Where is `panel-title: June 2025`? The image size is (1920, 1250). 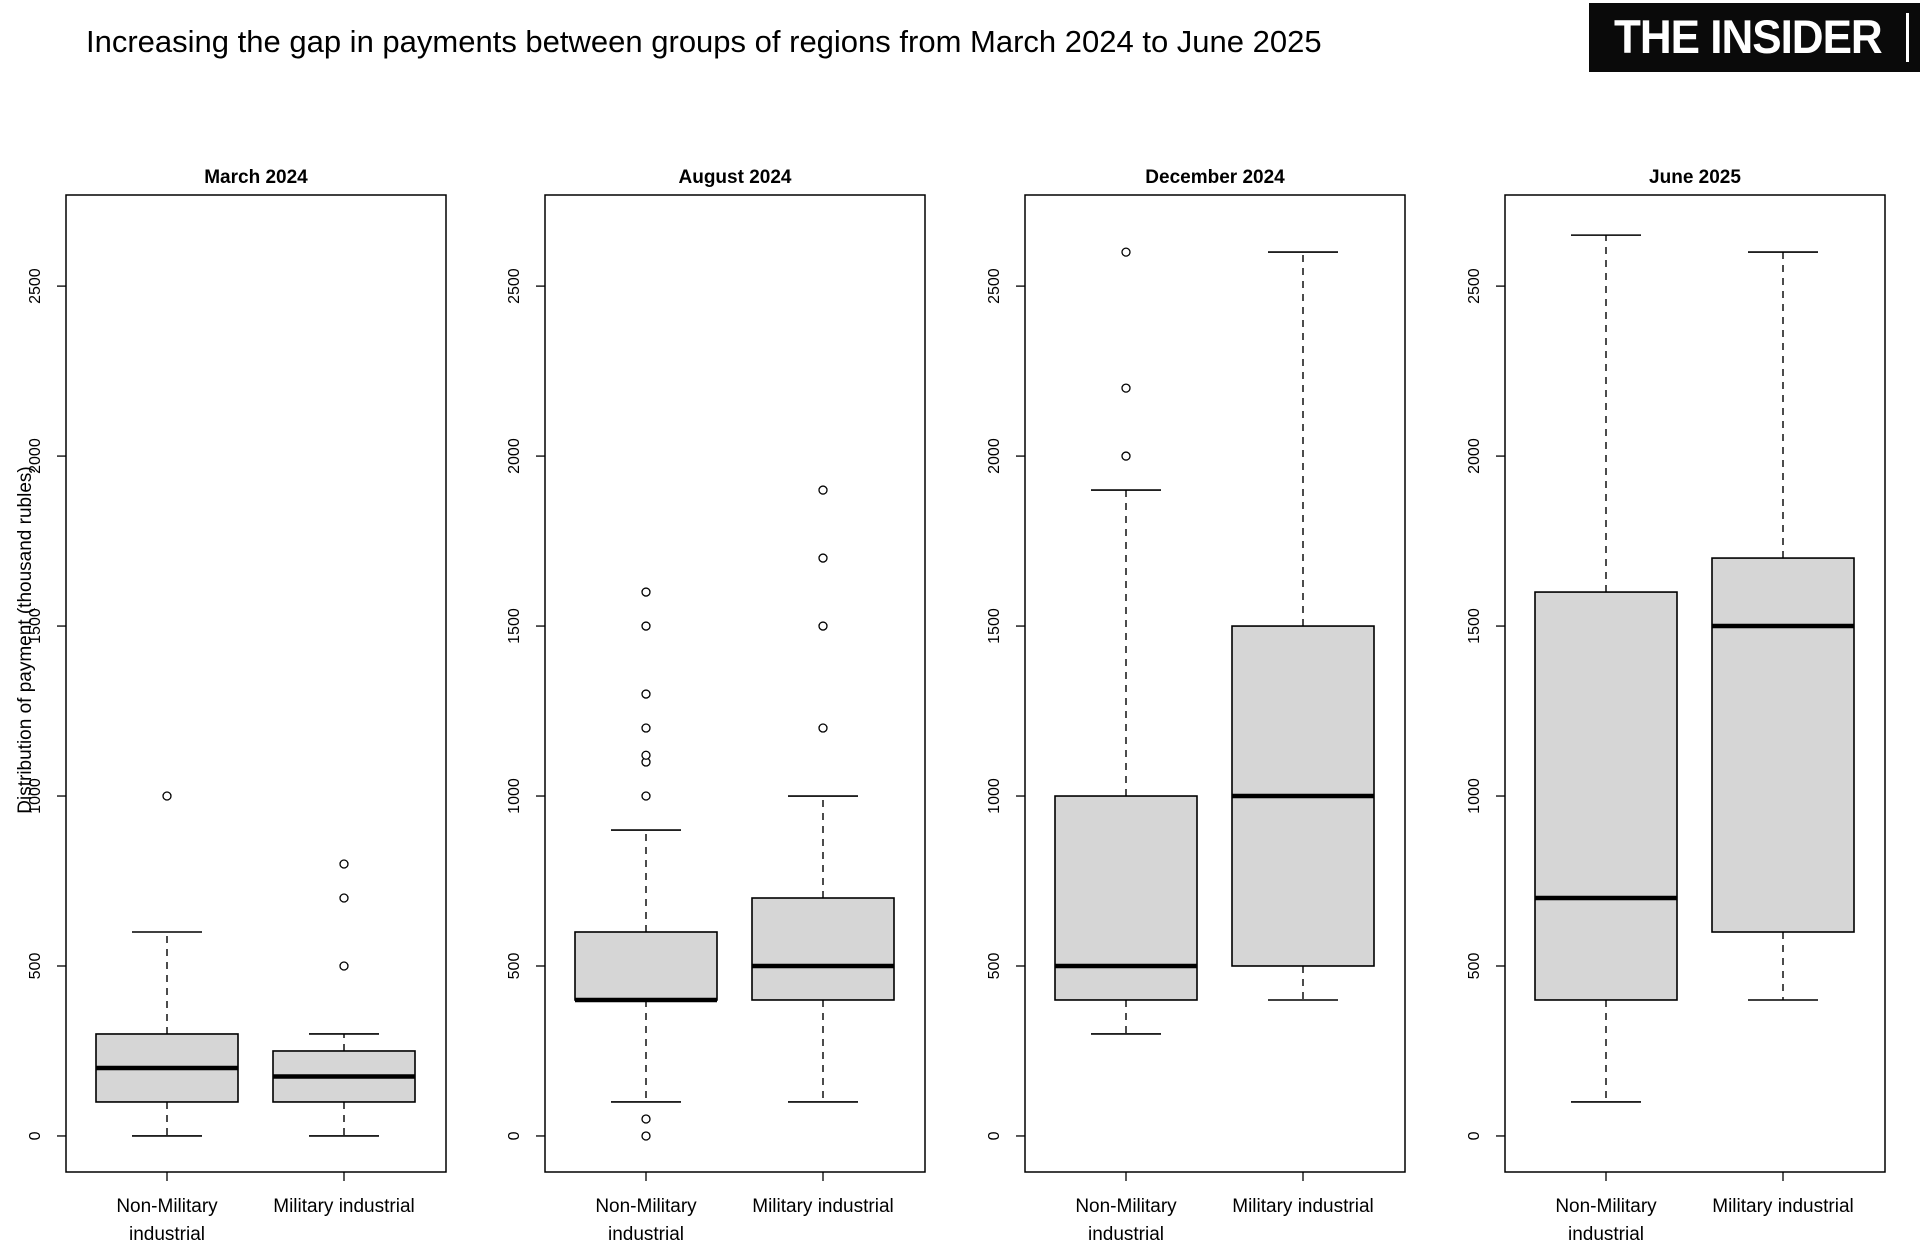
panel-title: June 2025 is located at coordinates (1695, 177).